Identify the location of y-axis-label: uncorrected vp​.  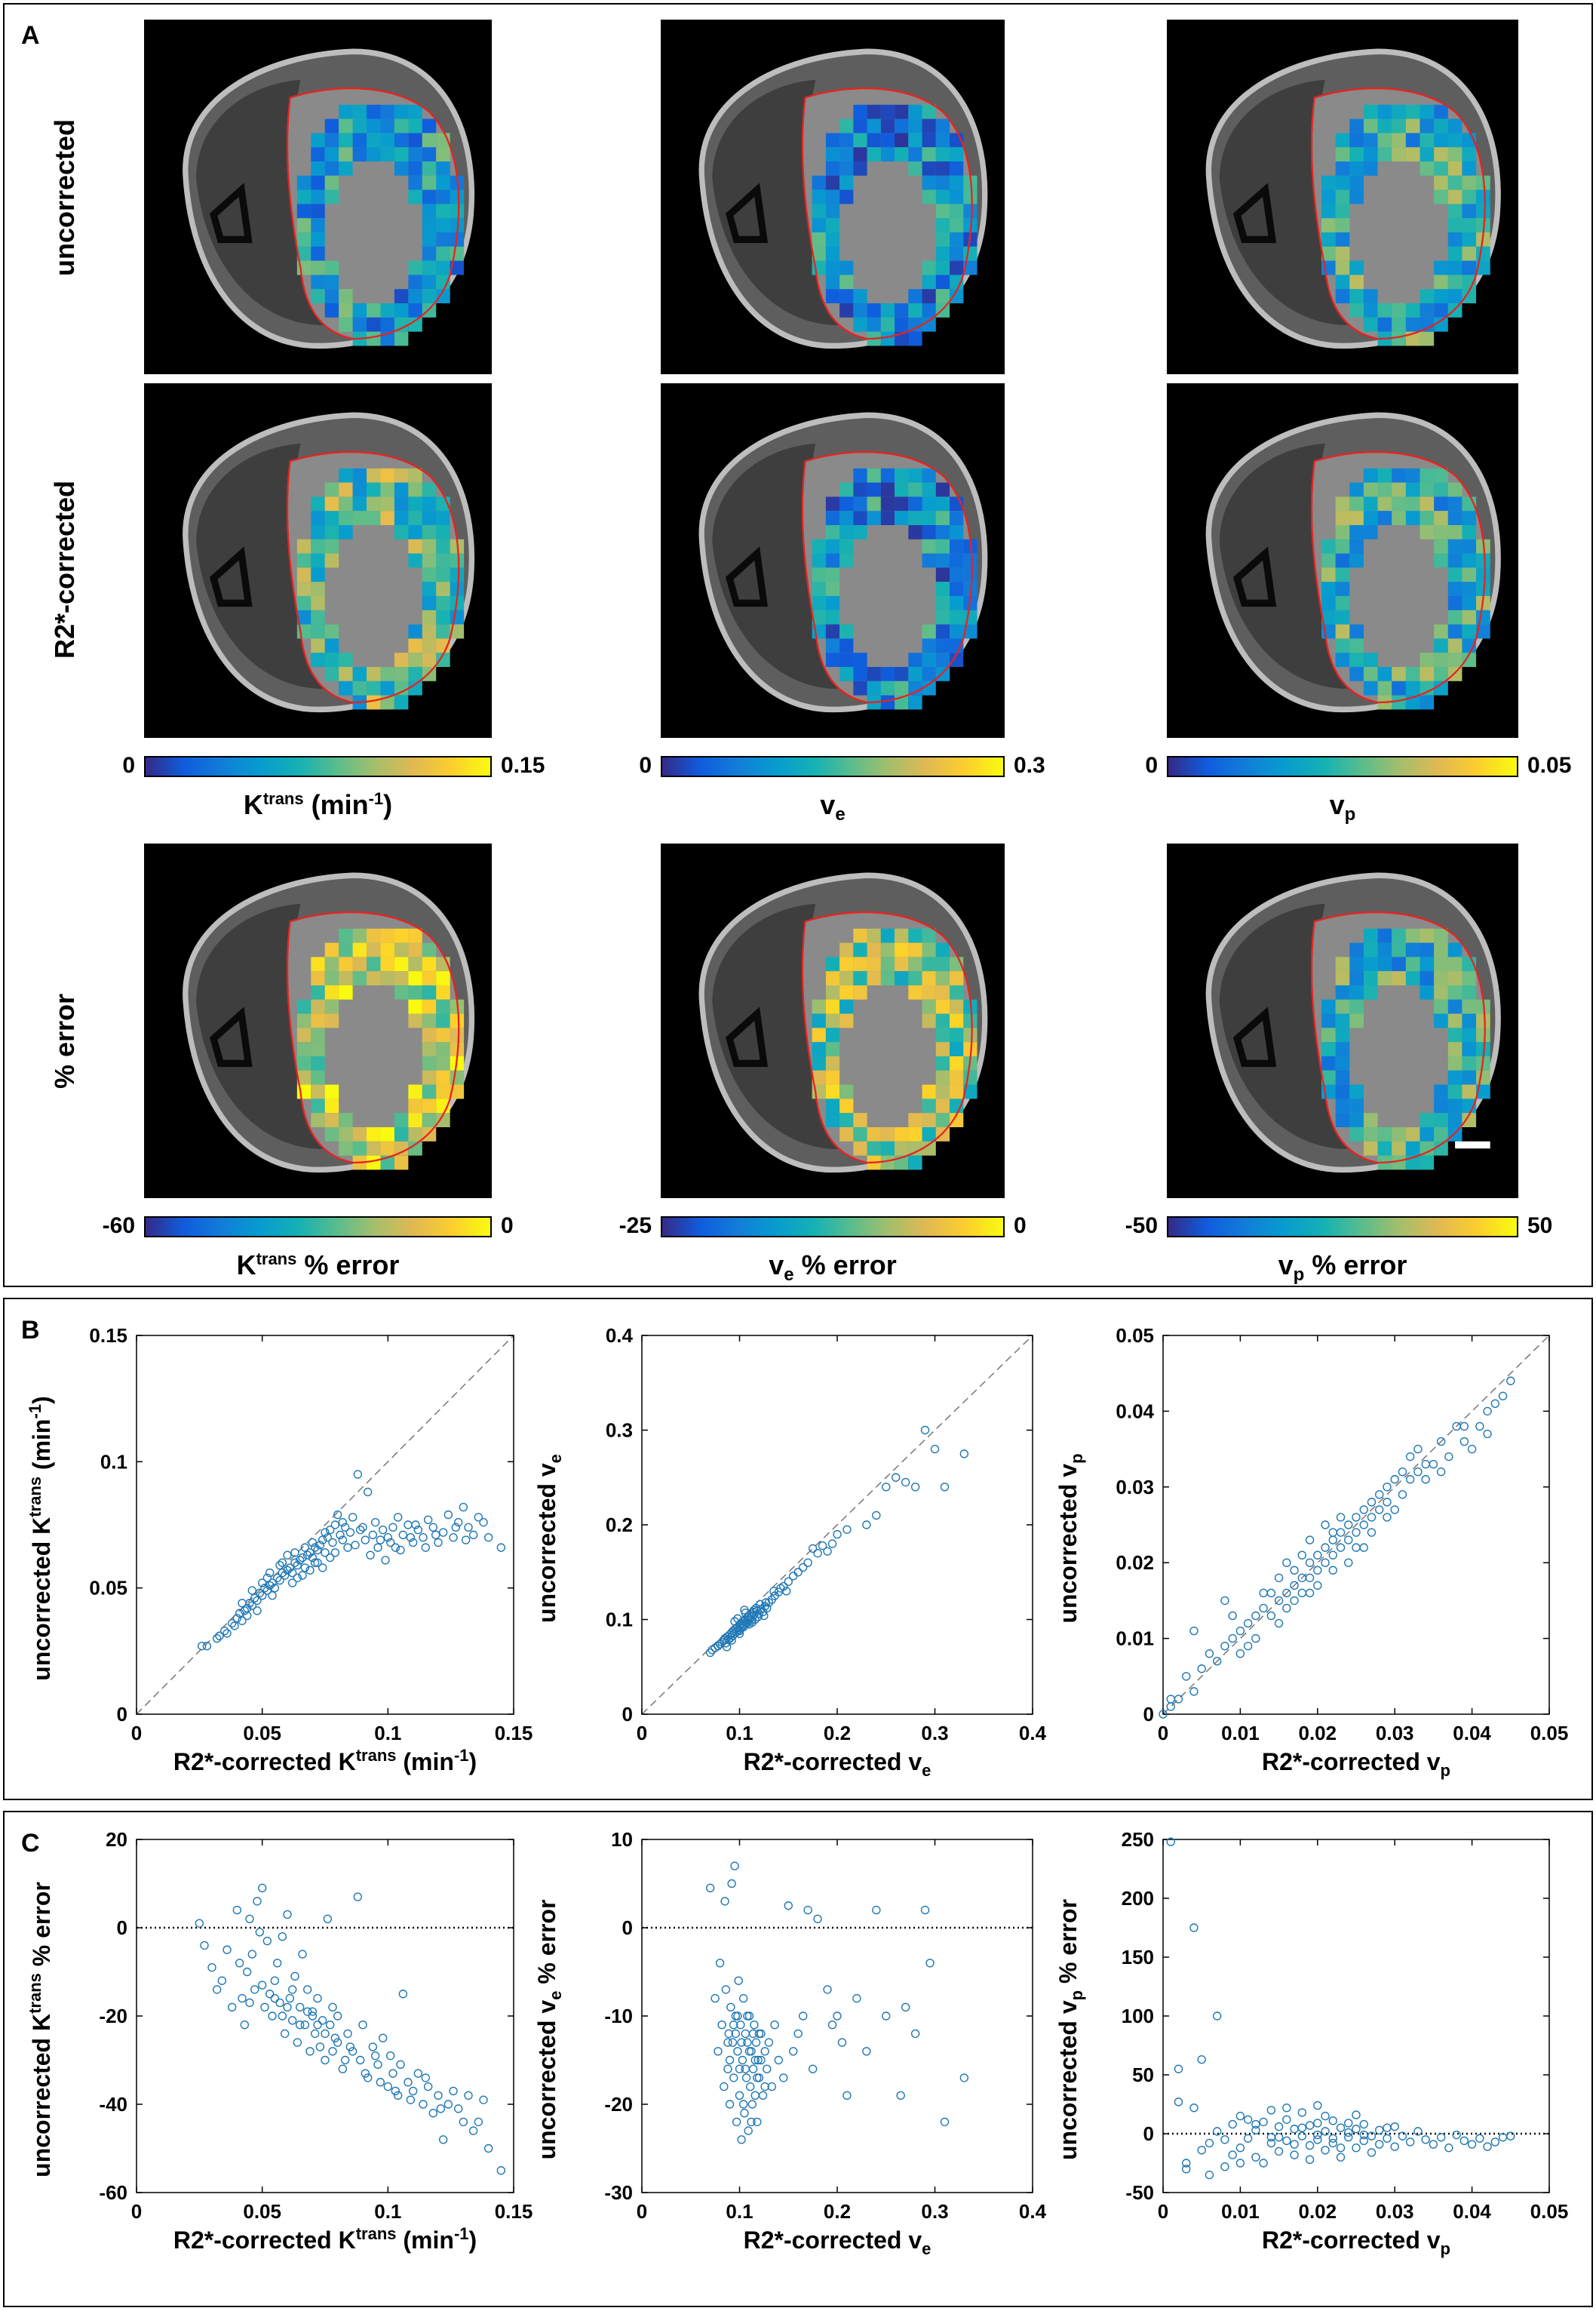
(1070, 1538).